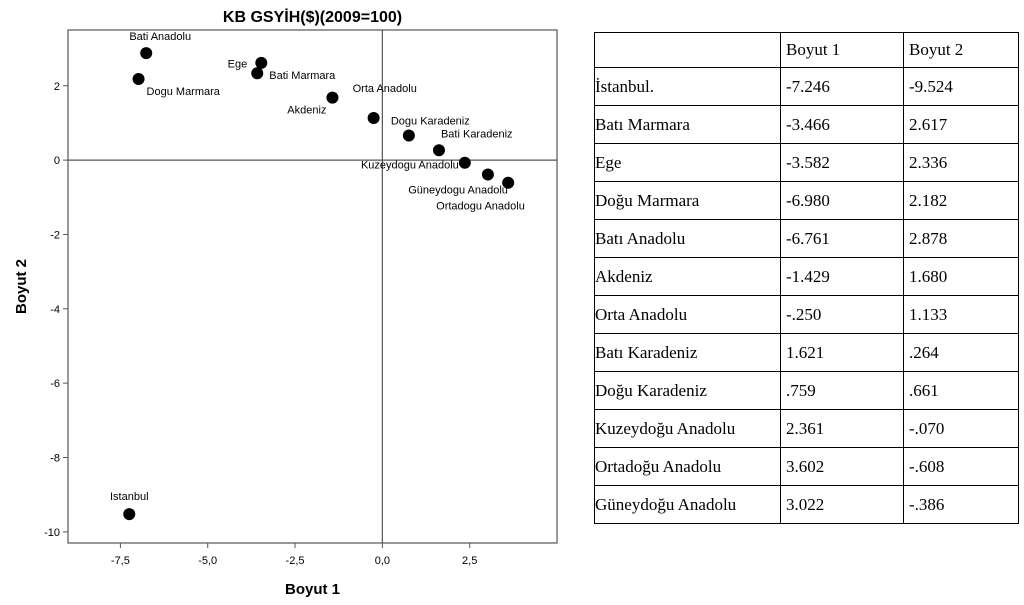 This screenshot has width=1024, height=605. What do you see at coordinates (55, 310) in the screenshot?
I see `y-tick-label: -4` at bounding box center [55, 310].